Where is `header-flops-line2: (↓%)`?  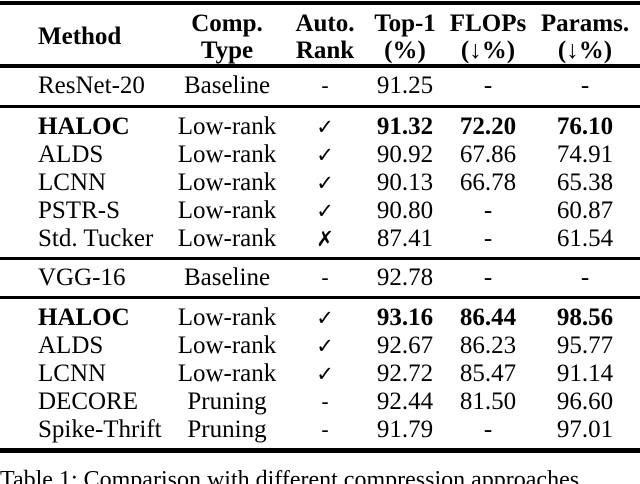 header-flops-line2: (↓%) is located at coordinates (488, 50).